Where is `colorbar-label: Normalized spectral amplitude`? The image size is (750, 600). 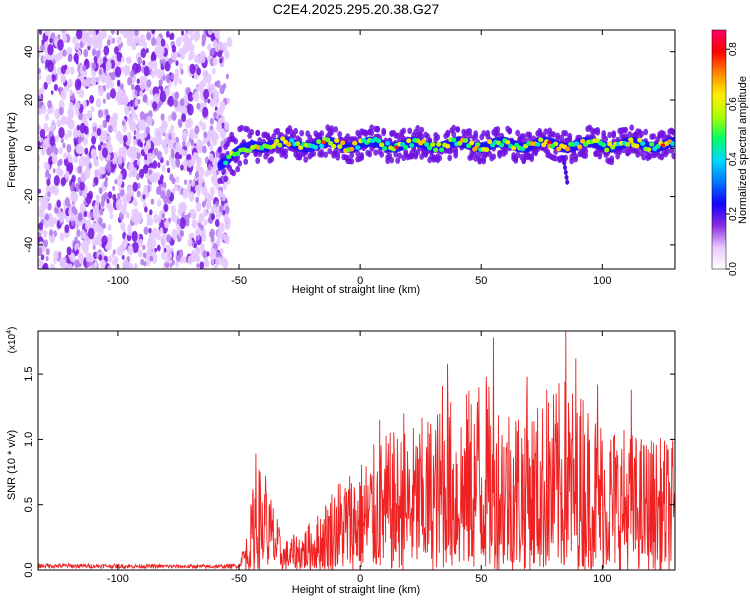 colorbar-label: Normalized spectral amplitude is located at coordinates (743, 150).